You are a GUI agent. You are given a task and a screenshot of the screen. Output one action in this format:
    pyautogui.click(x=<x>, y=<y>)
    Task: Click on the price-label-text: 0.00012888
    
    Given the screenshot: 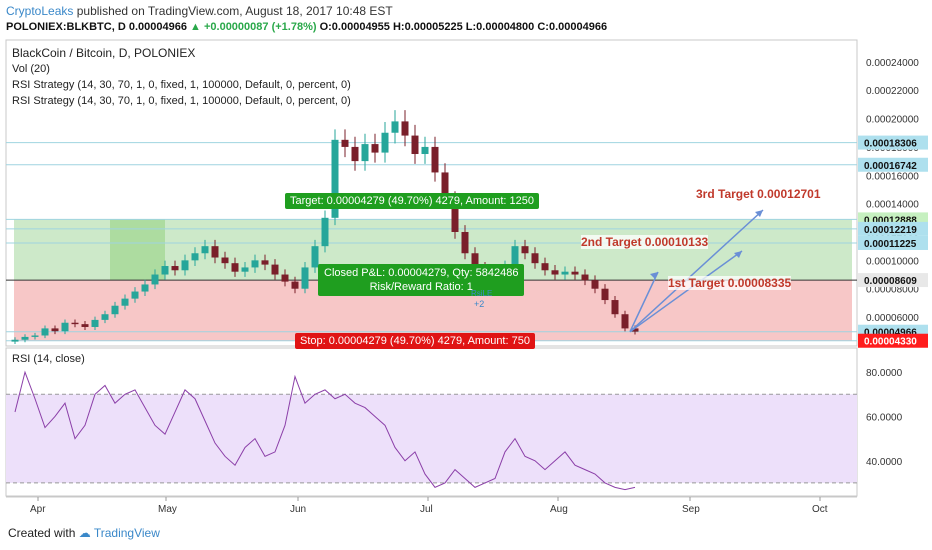 What is the action you would take?
    pyautogui.click(x=890, y=220)
    